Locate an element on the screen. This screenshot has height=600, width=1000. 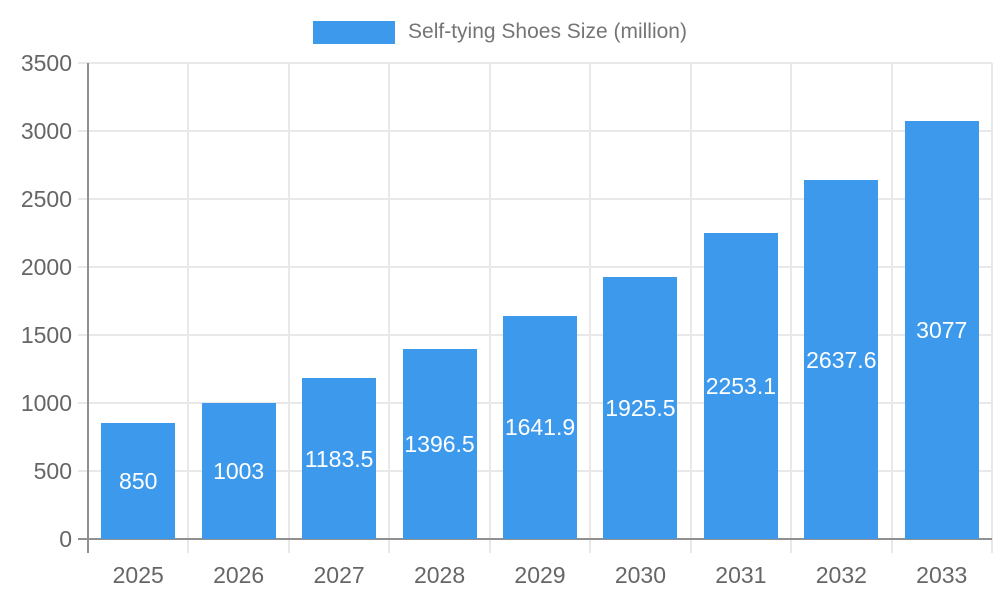
y-axis-tick-label: 500 is located at coordinates (52, 471).